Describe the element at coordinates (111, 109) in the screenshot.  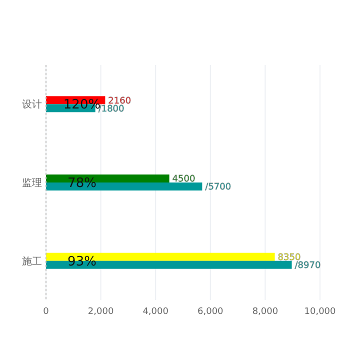
I see `data-label: /1800` at that location.